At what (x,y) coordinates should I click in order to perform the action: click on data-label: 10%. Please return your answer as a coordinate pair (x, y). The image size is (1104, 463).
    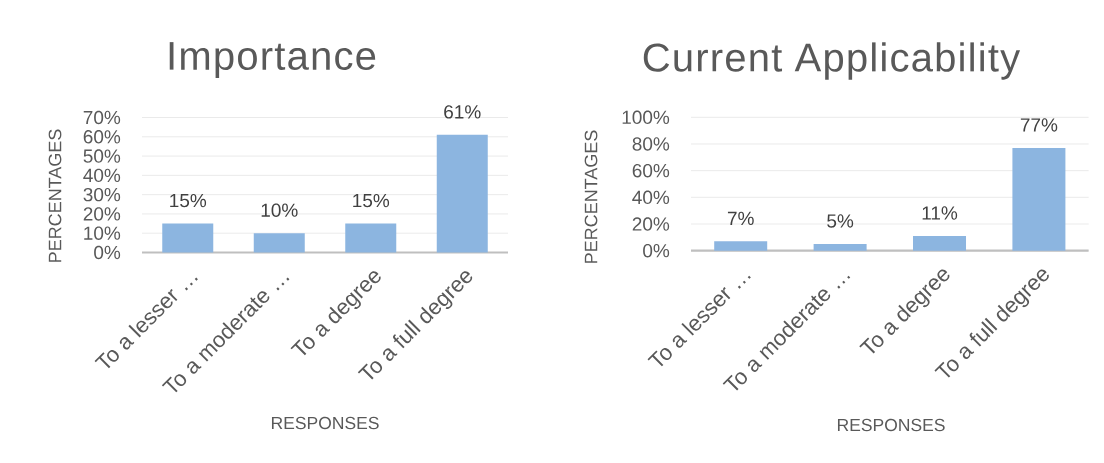
    Looking at the image, I should click on (279, 210).